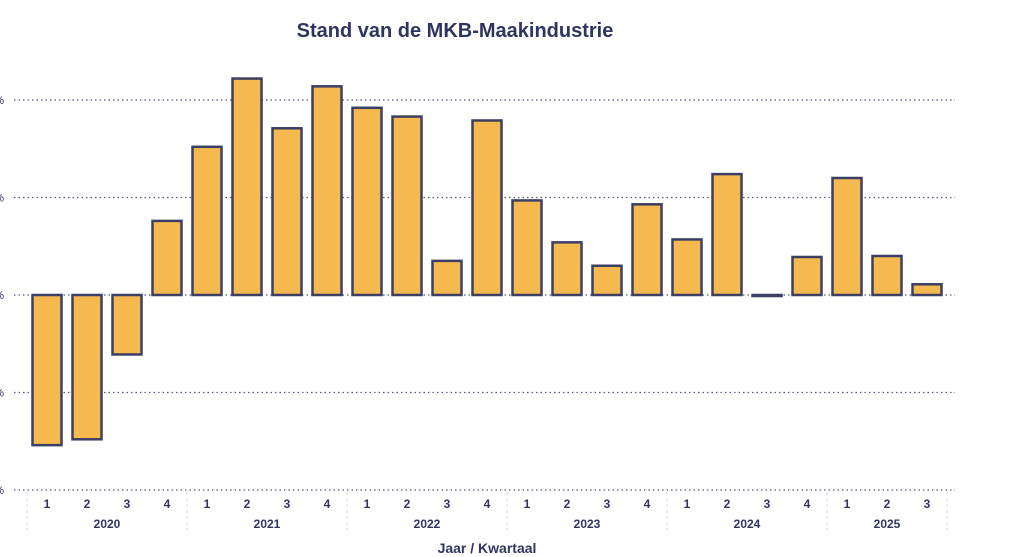  What do you see at coordinates (487, 548) in the screenshot?
I see `x-axis-label: Jaar / Kwartaal` at bounding box center [487, 548].